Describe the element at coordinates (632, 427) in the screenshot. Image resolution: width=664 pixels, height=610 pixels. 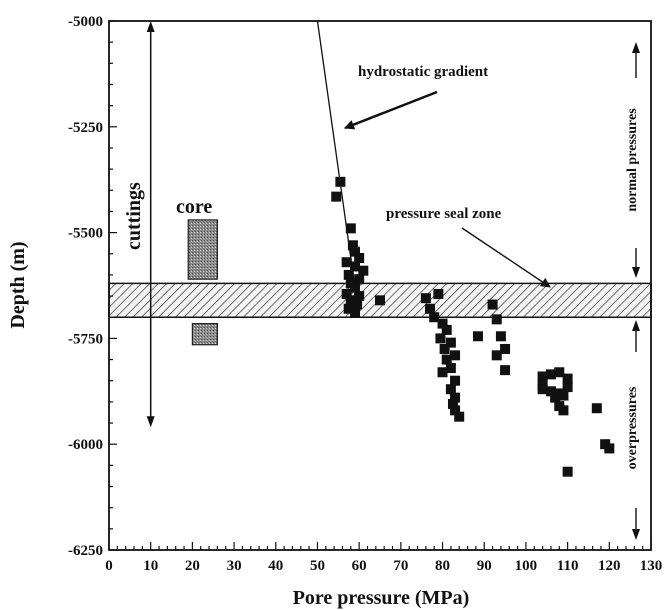
I see `annotation-overpressures: overpressures` at that location.